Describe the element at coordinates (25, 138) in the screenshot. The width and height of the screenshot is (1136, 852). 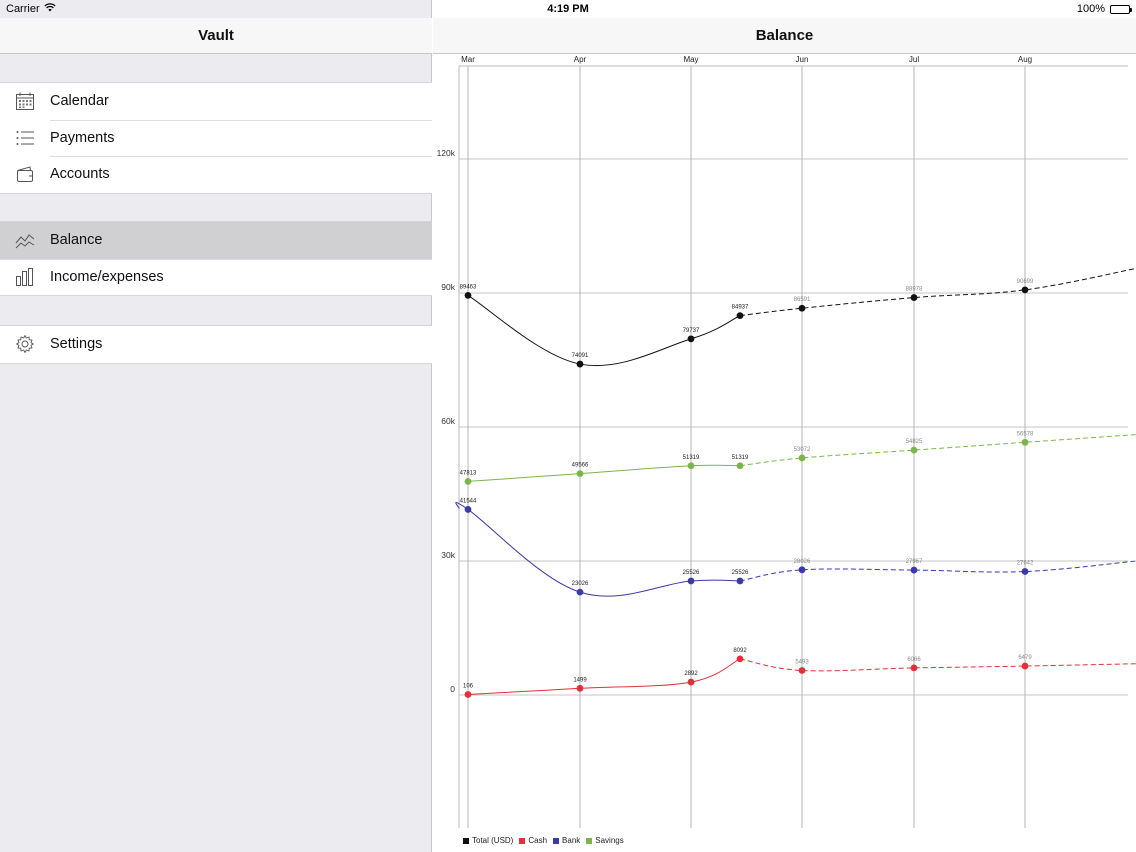
I see `list-icon` at that location.